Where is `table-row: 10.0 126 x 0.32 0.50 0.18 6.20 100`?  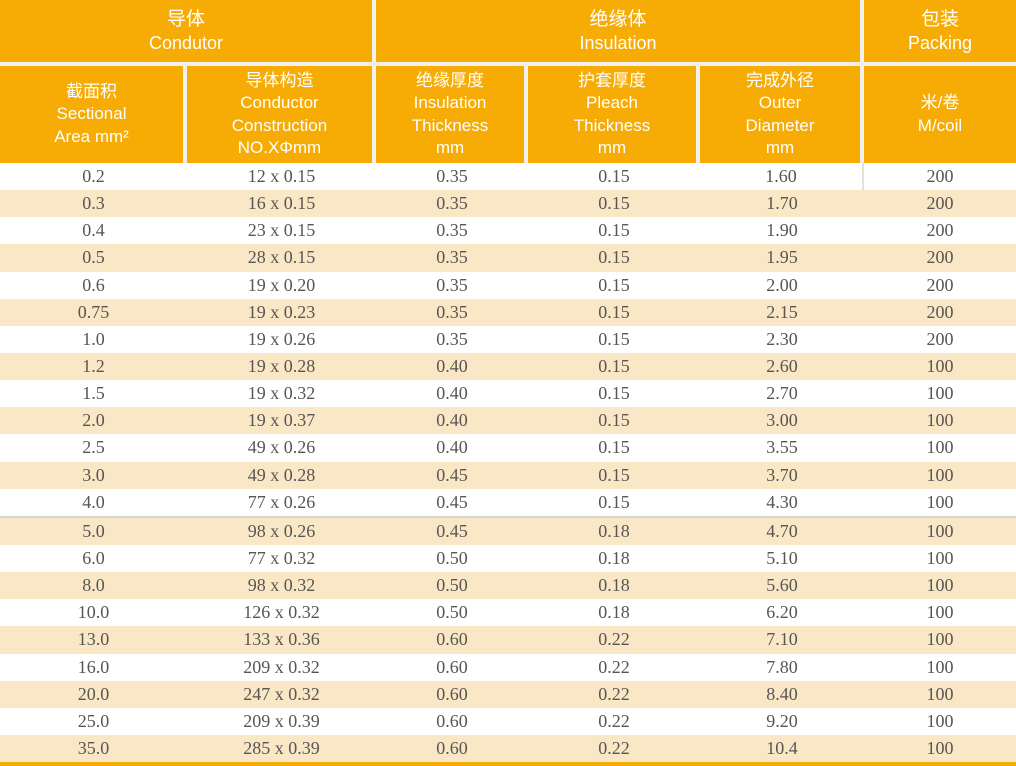 table-row: 10.0 126 x 0.32 0.50 0.18 6.20 100 is located at coordinates (508, 613).